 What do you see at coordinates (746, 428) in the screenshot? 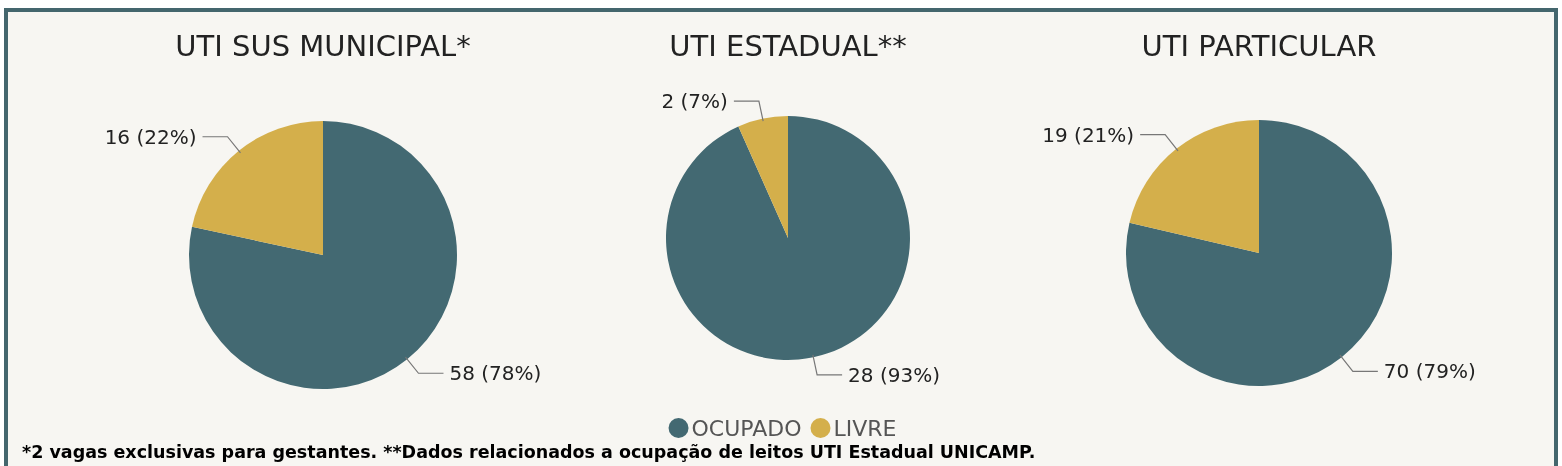
I see `legend-label: OCUPADO` at bounding box center [746, 428].